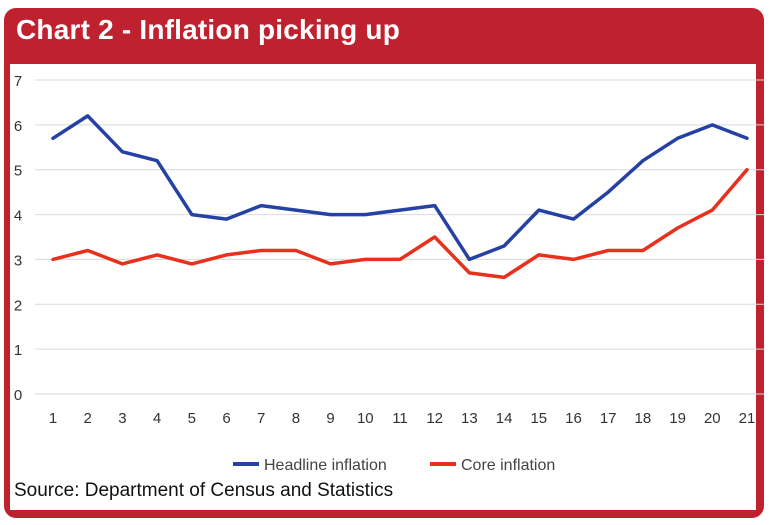 Image resolution: width=770 pixels, height=525 pixels. What do you see at coordinates (538, 418) in the screenshot?
I see `x-tick-label: 15` at bounding box center [538, 418].